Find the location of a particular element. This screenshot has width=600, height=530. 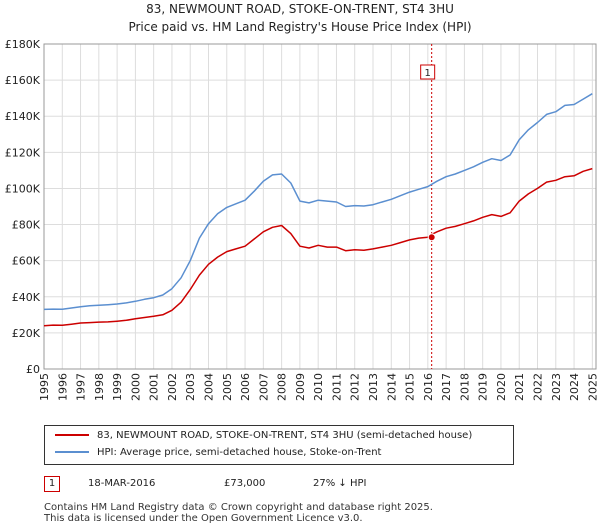

y-tick-label: £120K is located at coordinates (23, 152).